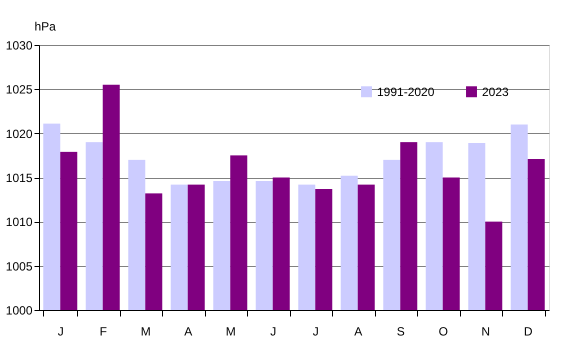  Describe the element at coordinates (400, 331) in the screenshot. I see `x-tick-label: S` at that location.